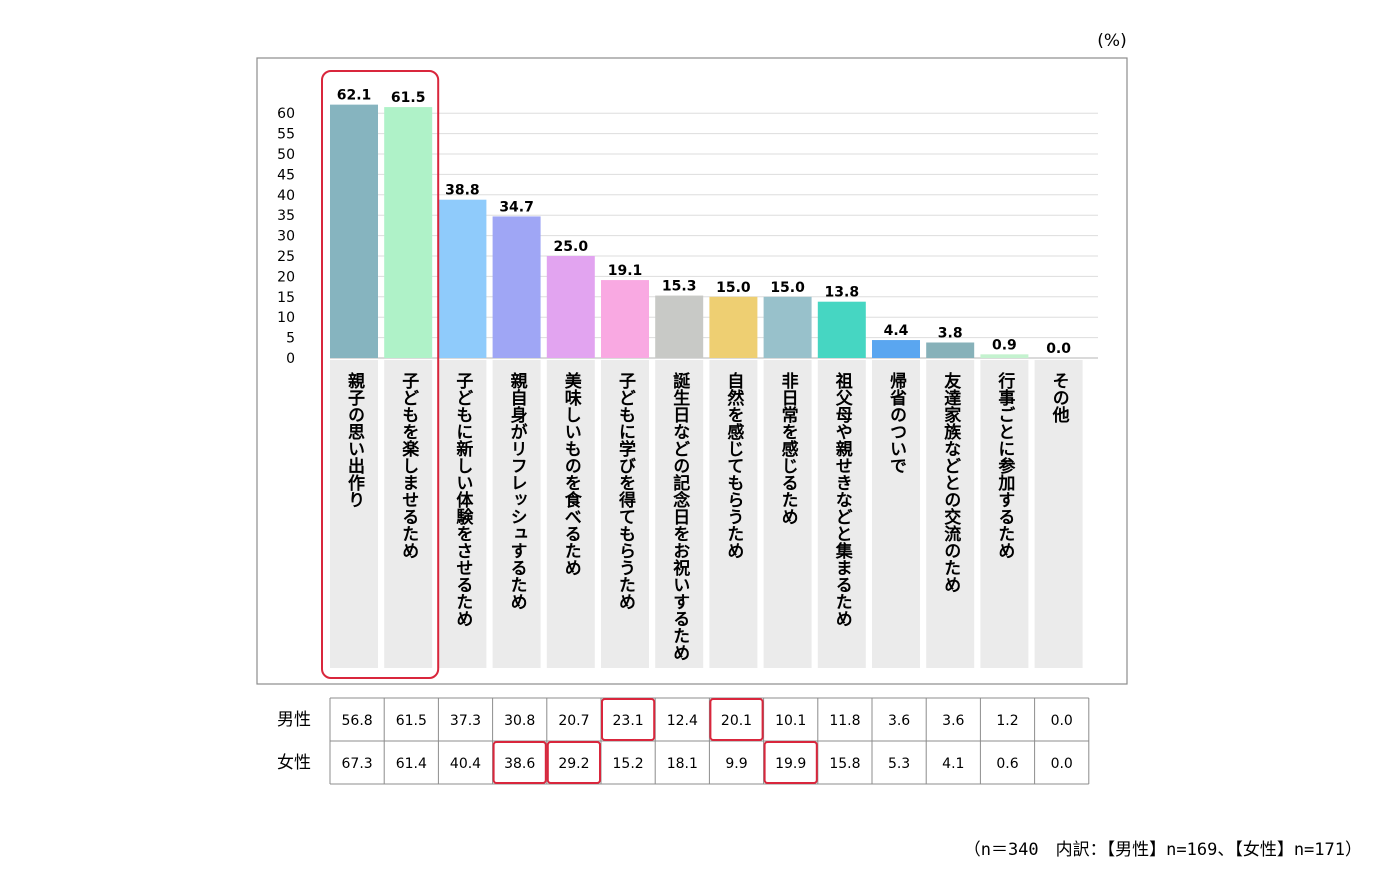 The image size is (1400, 889). Describe the element at coordinates (790, 721) in the screenshot. I see `table-cell: 10.1` at that location.